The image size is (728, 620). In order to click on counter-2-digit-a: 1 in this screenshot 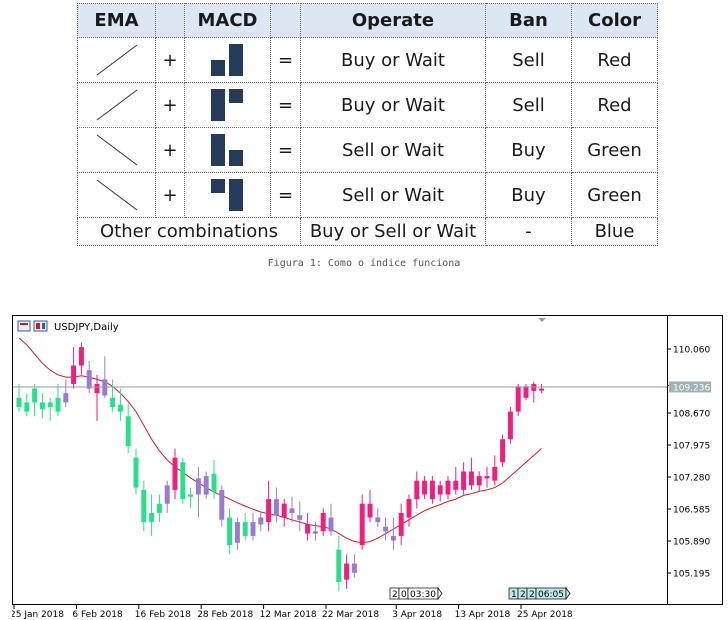, I will do `click(514, 595)`.